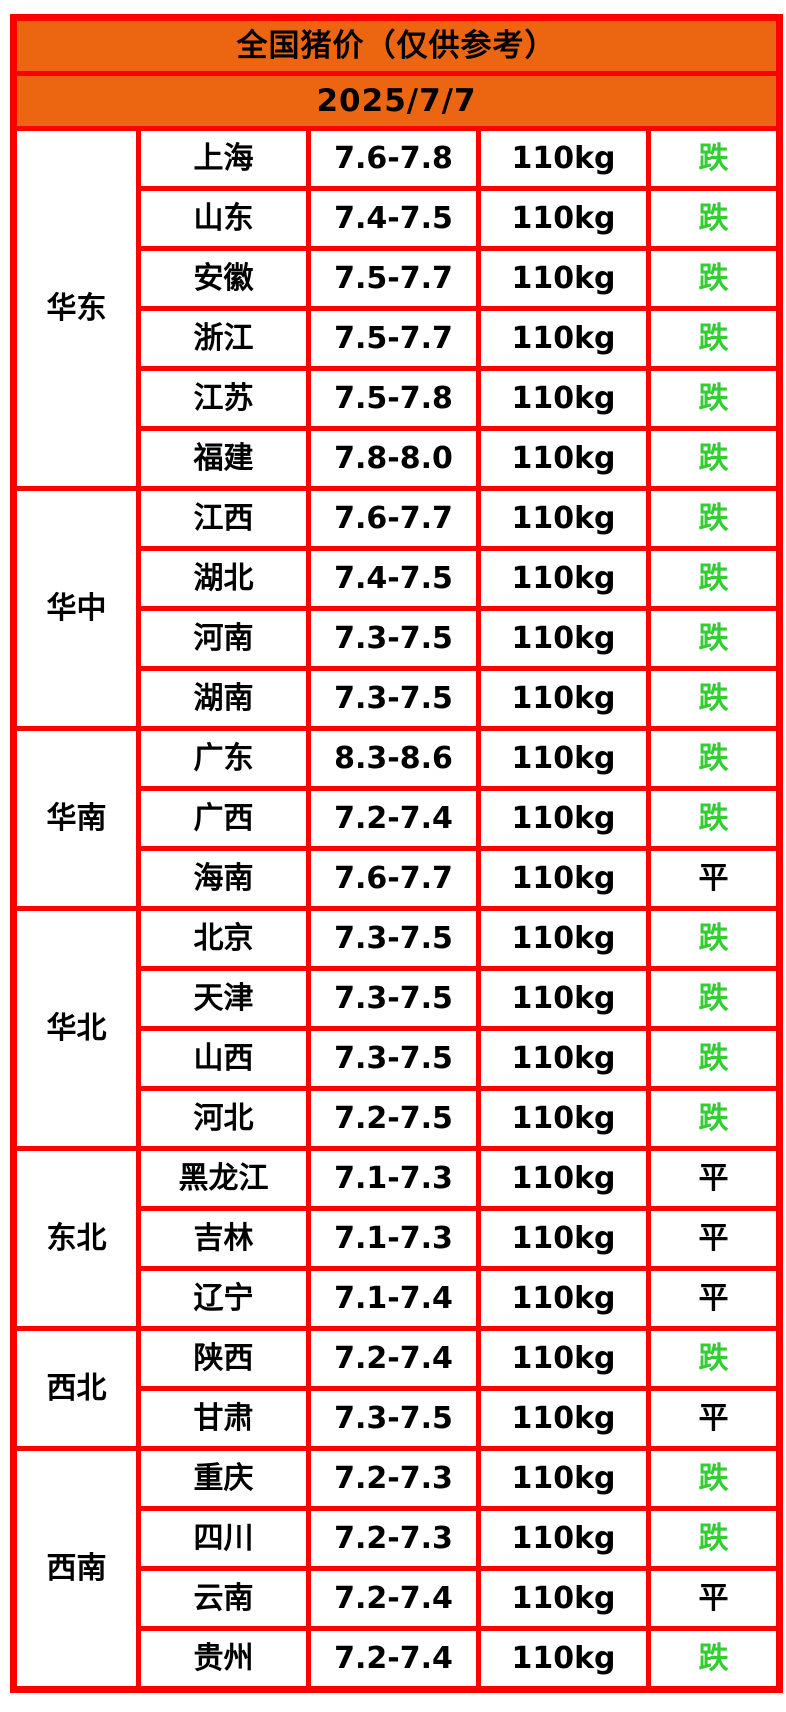 The height and width of the screenshot is (1712, 786). Describe the element at coordinates (223, 1238) in the screenshot. I see `province-cell: 吉林` at that location.